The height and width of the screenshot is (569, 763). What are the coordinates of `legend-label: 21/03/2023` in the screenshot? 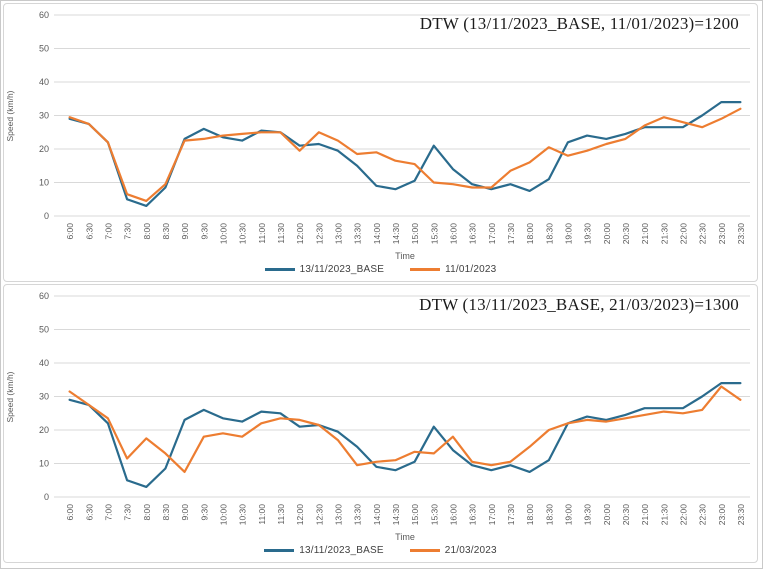 It's located at (470, 550).